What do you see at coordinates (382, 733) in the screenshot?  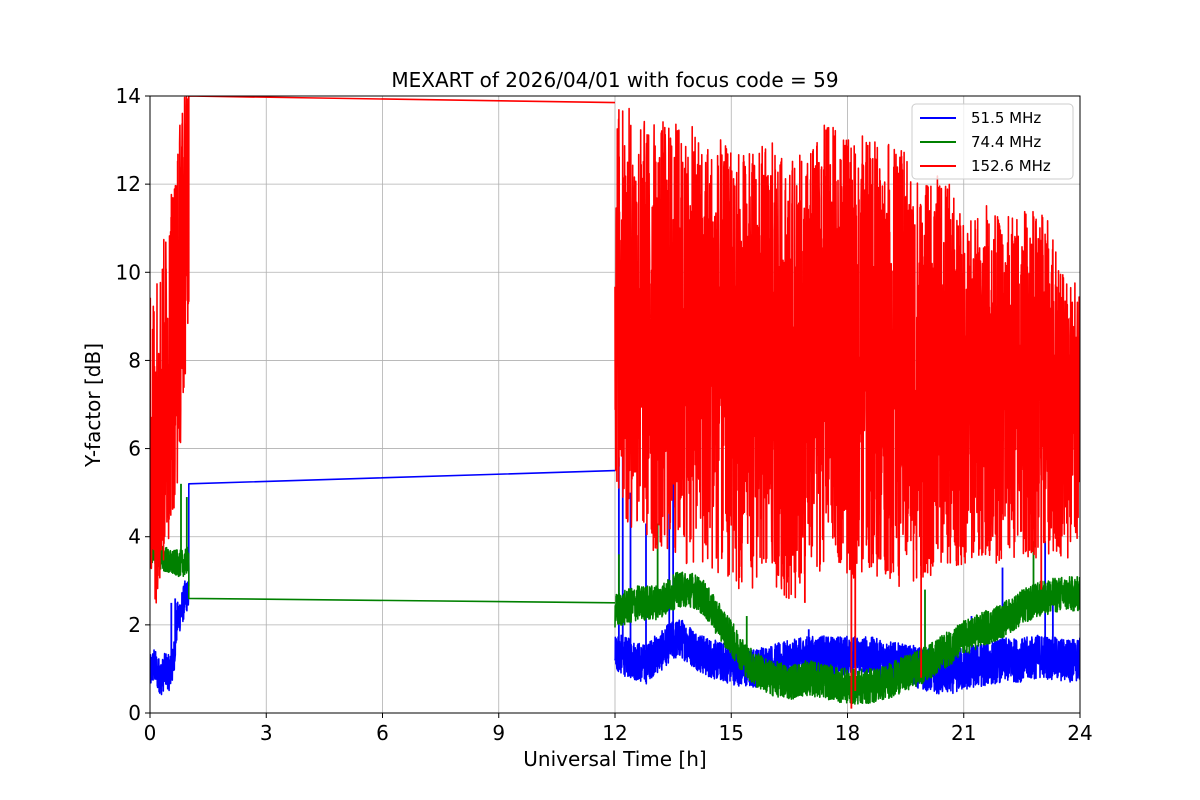 I see `x-tick-label: 6` at bounding box center [382, 733].